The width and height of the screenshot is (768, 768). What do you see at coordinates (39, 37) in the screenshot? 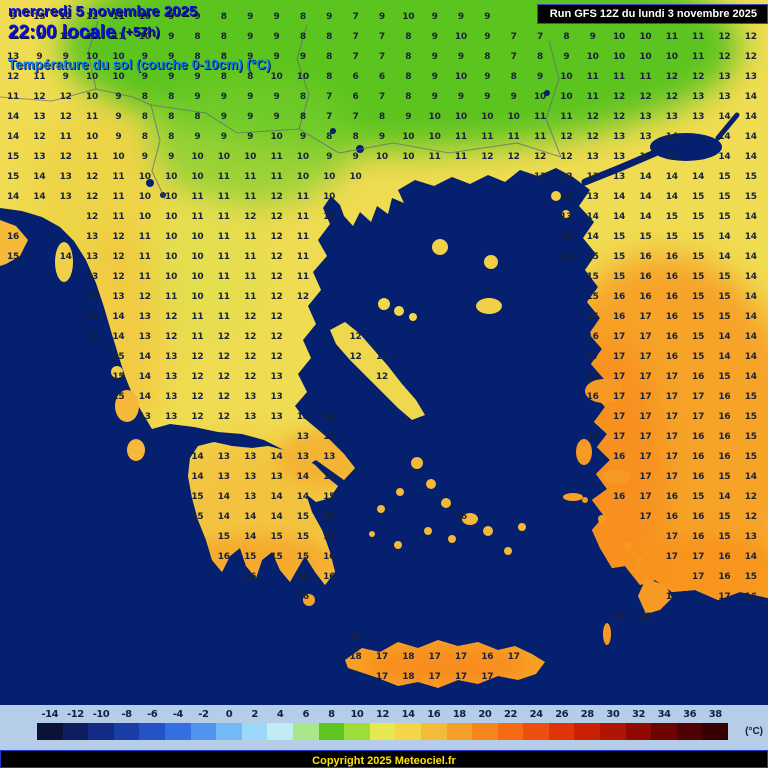
I see `temp-value: 7` at bounding box center [39, 37].